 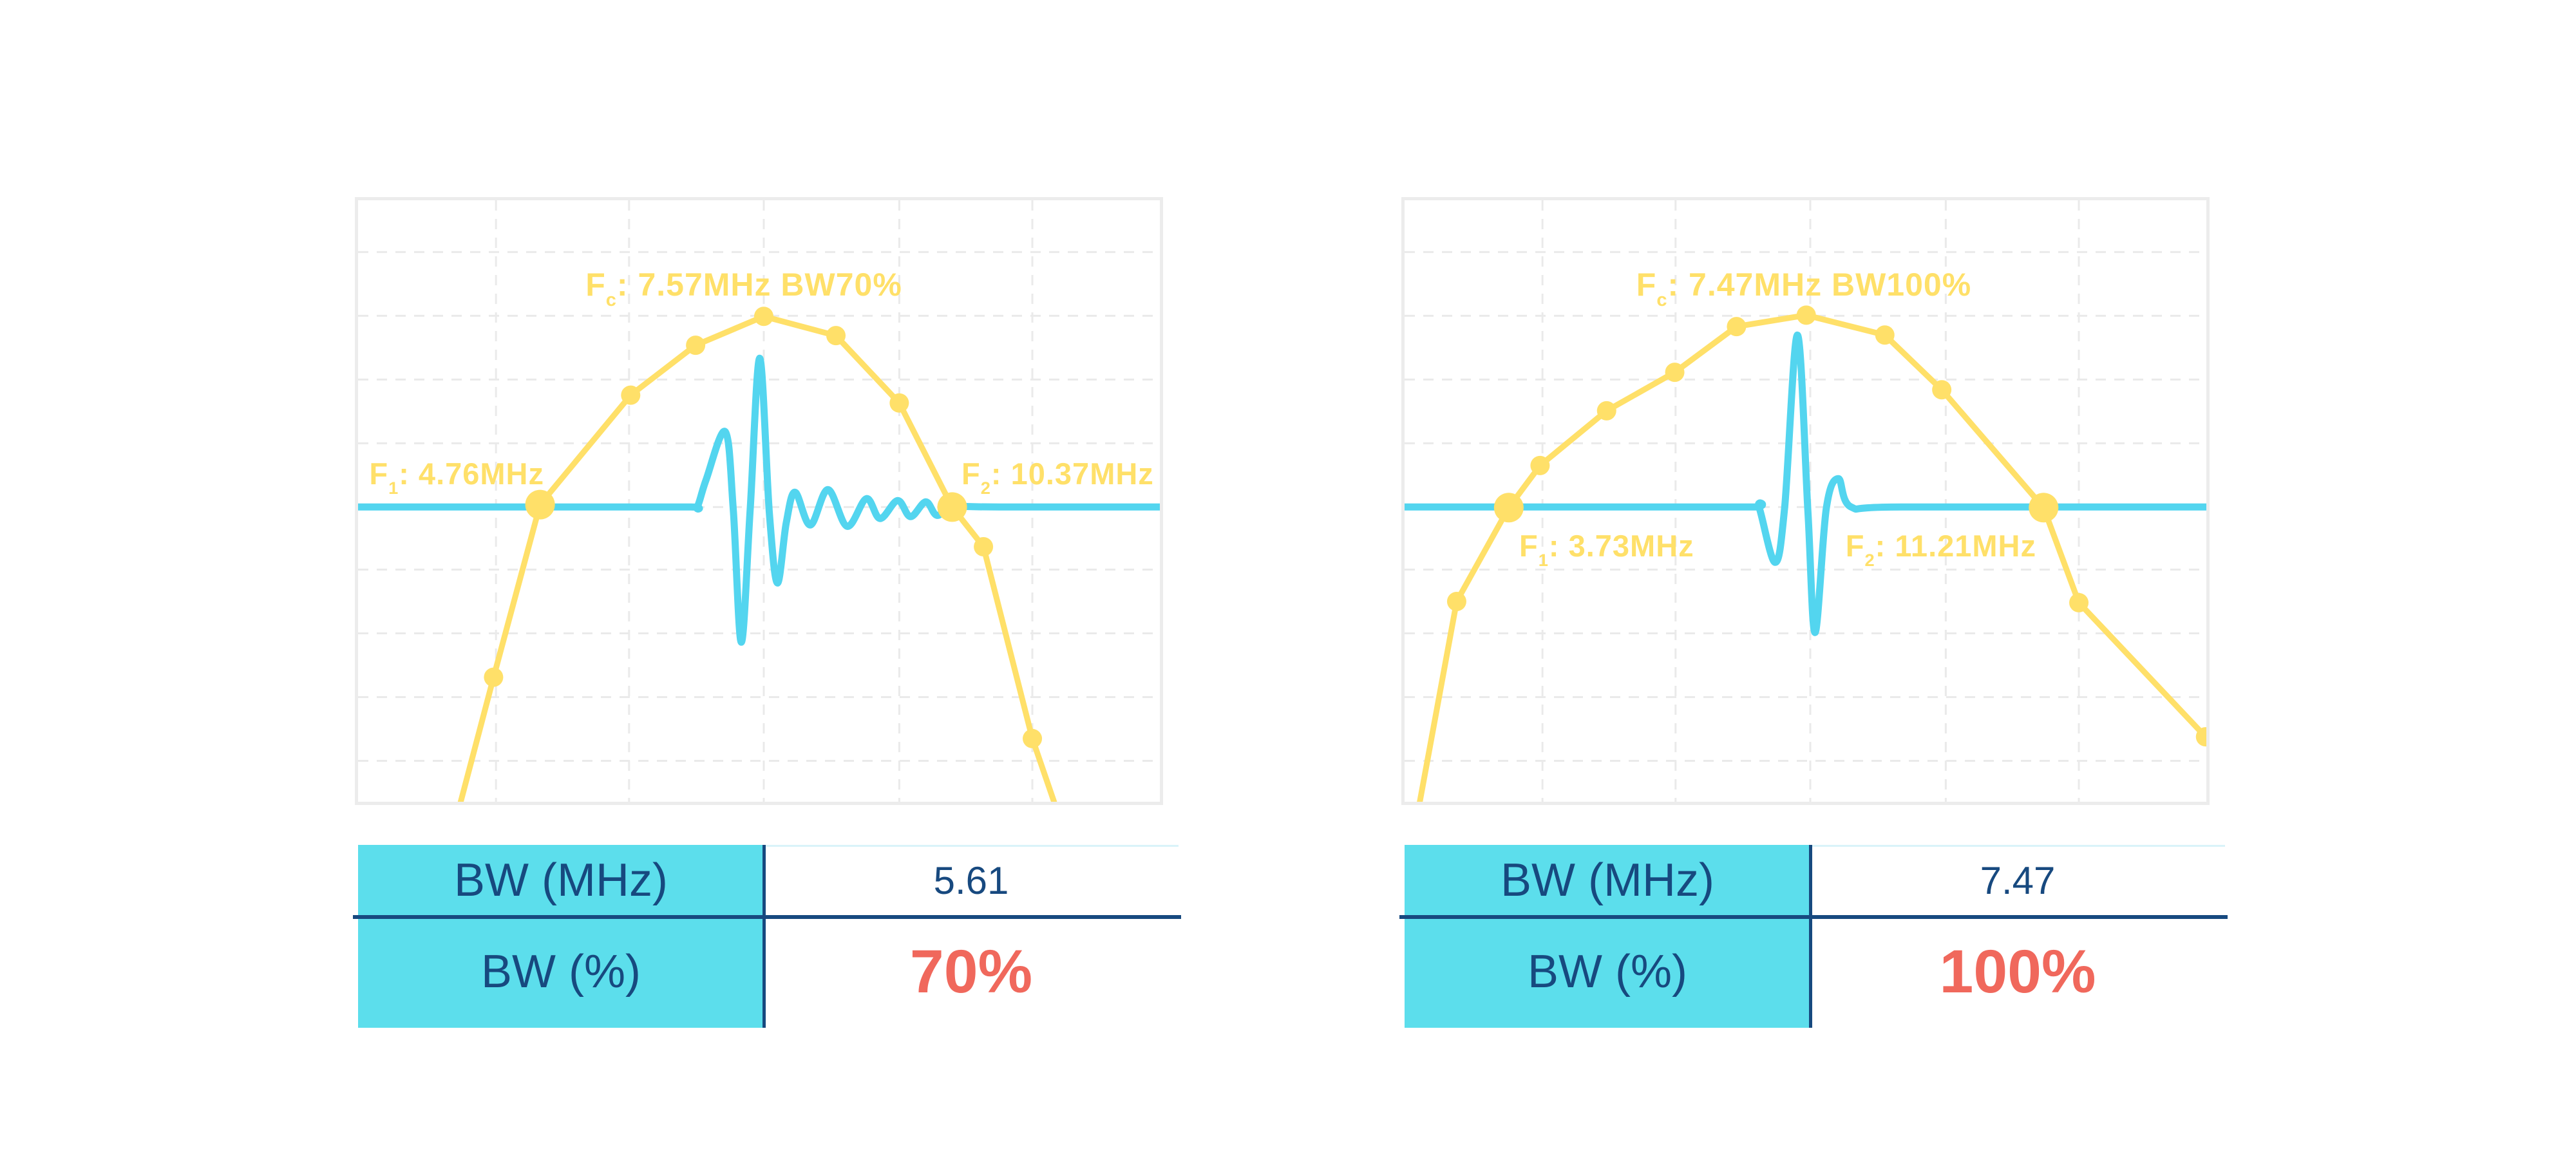 I want to click on right-table-column-divider, so click(x=1810, y=936).